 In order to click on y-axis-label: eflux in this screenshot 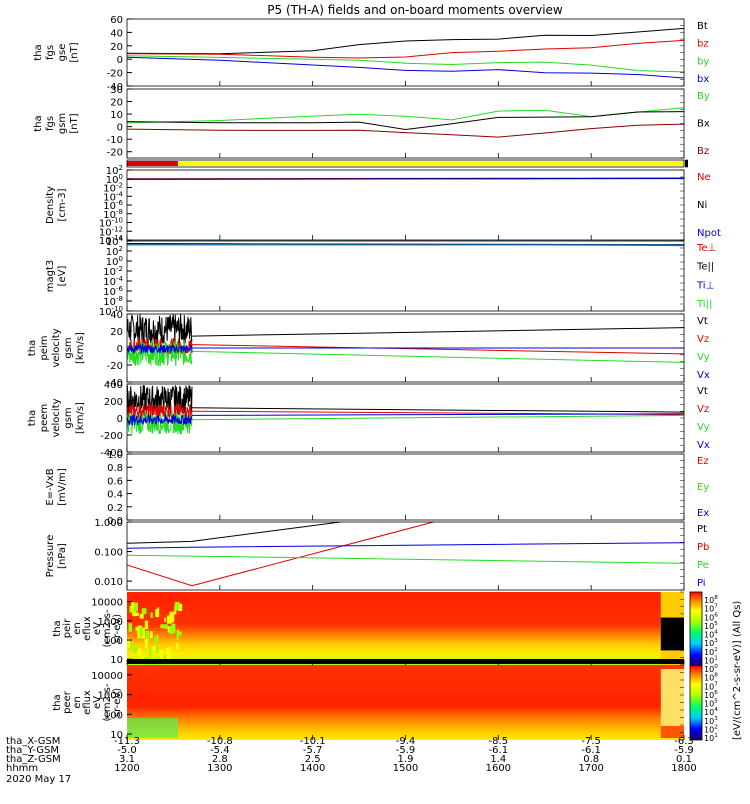, I will do `click(87, 628)`.